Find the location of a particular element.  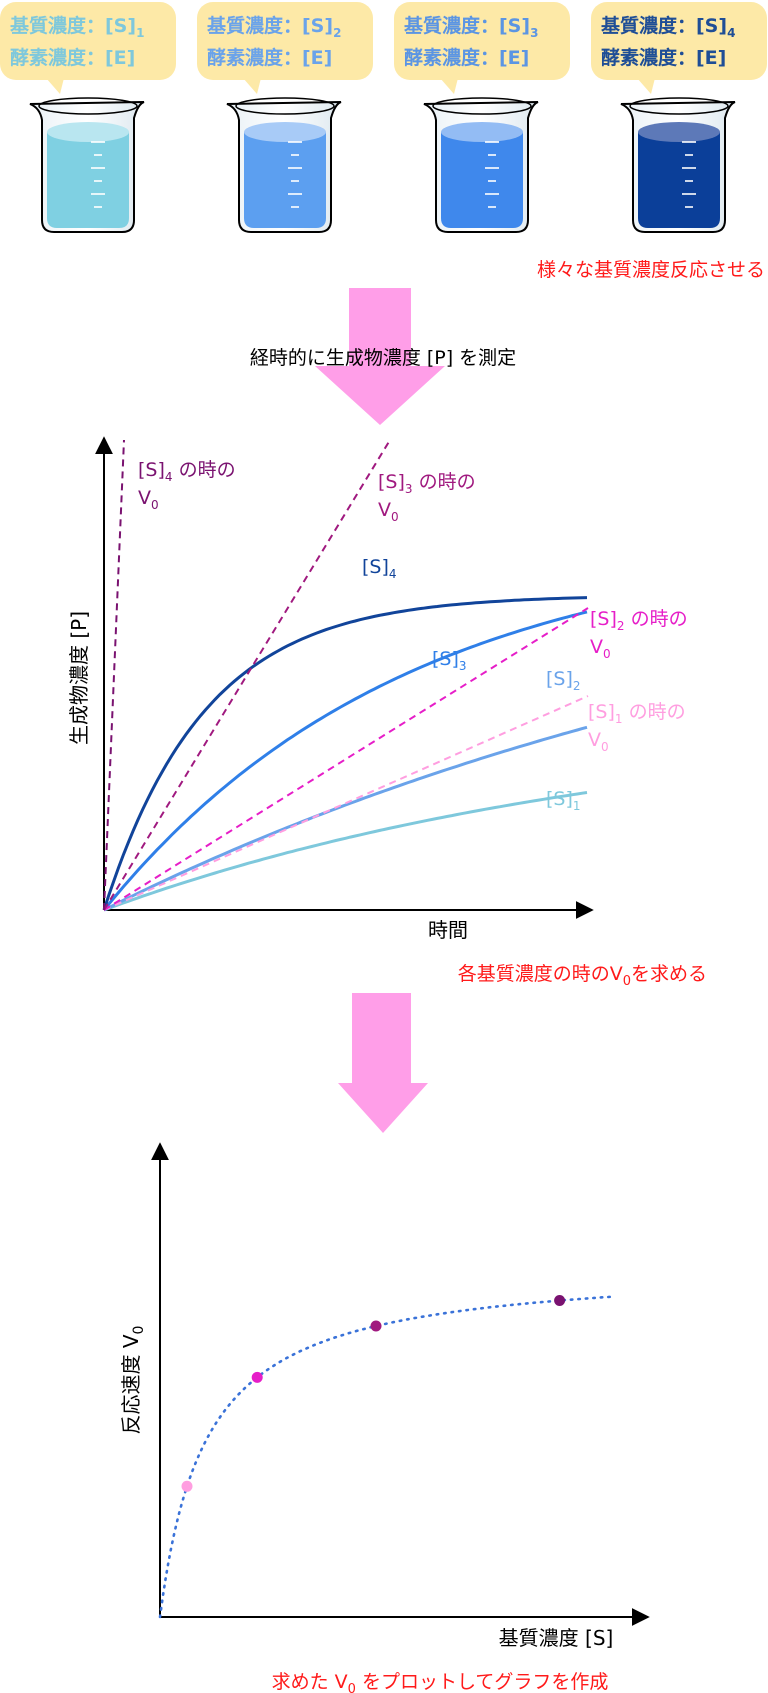

curve-s2 is located at coordinates (345, 818).